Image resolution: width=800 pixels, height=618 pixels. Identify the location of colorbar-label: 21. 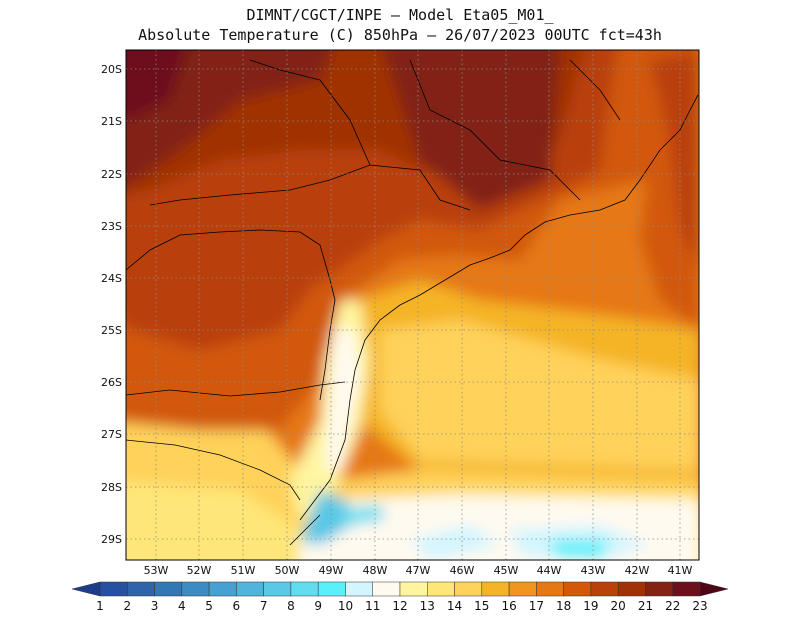
(645, 606).